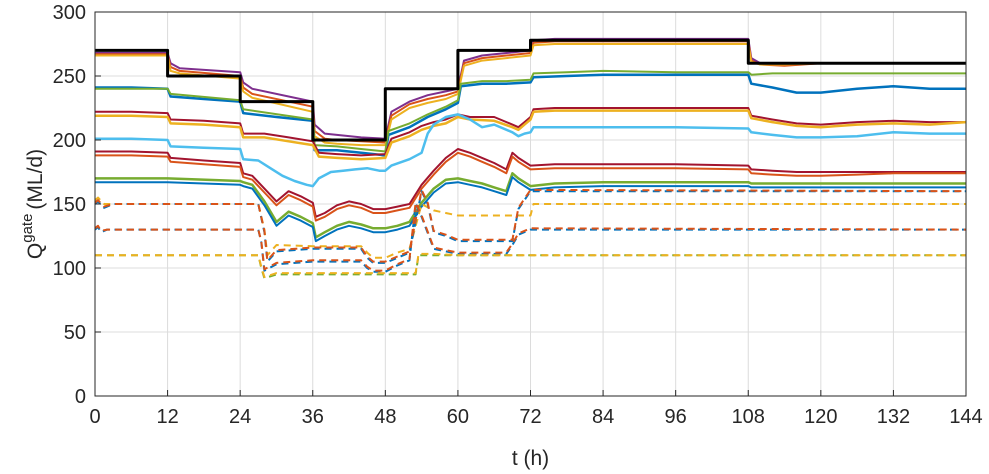 This screenshot has width=989, height=474. Describe the element at coordinates (676, 417) in the screenshot. I see `x-tick-label: 96` at that location.